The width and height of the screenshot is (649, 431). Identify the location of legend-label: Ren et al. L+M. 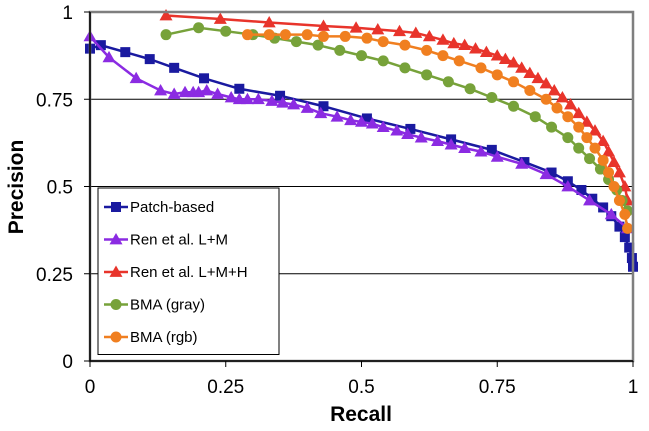
(179, 240).